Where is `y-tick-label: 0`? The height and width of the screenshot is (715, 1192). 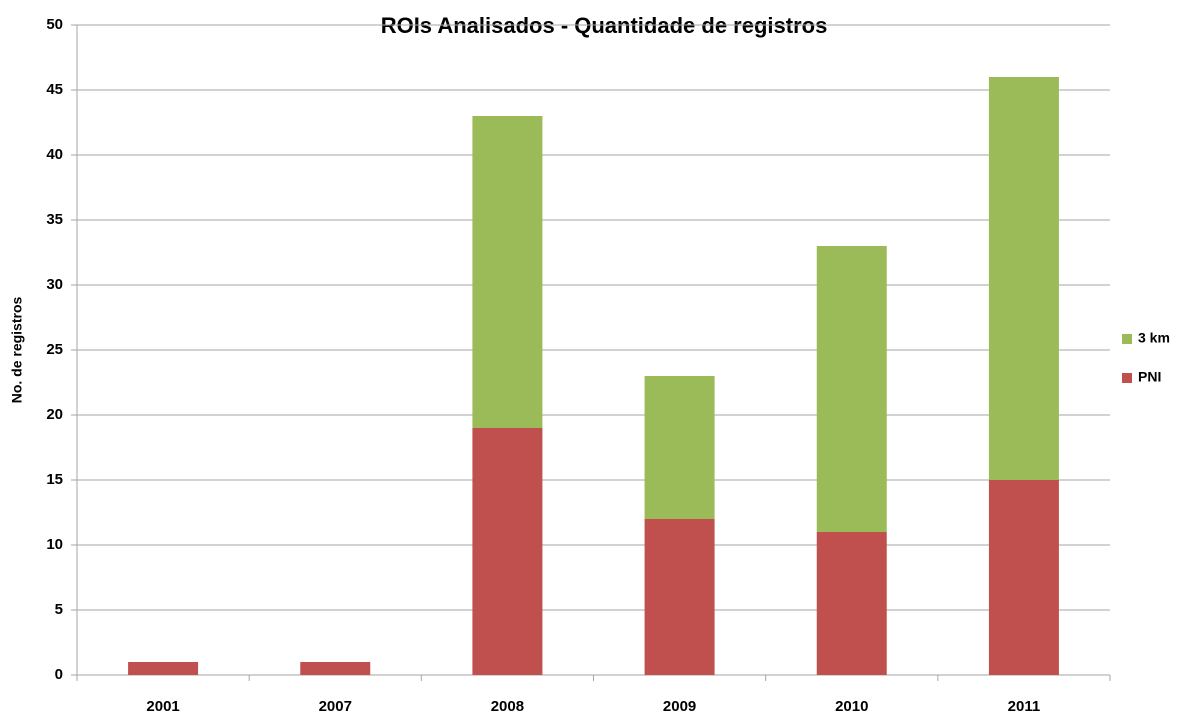 y-tick-label: 0 is located at coordinates (59, 674).